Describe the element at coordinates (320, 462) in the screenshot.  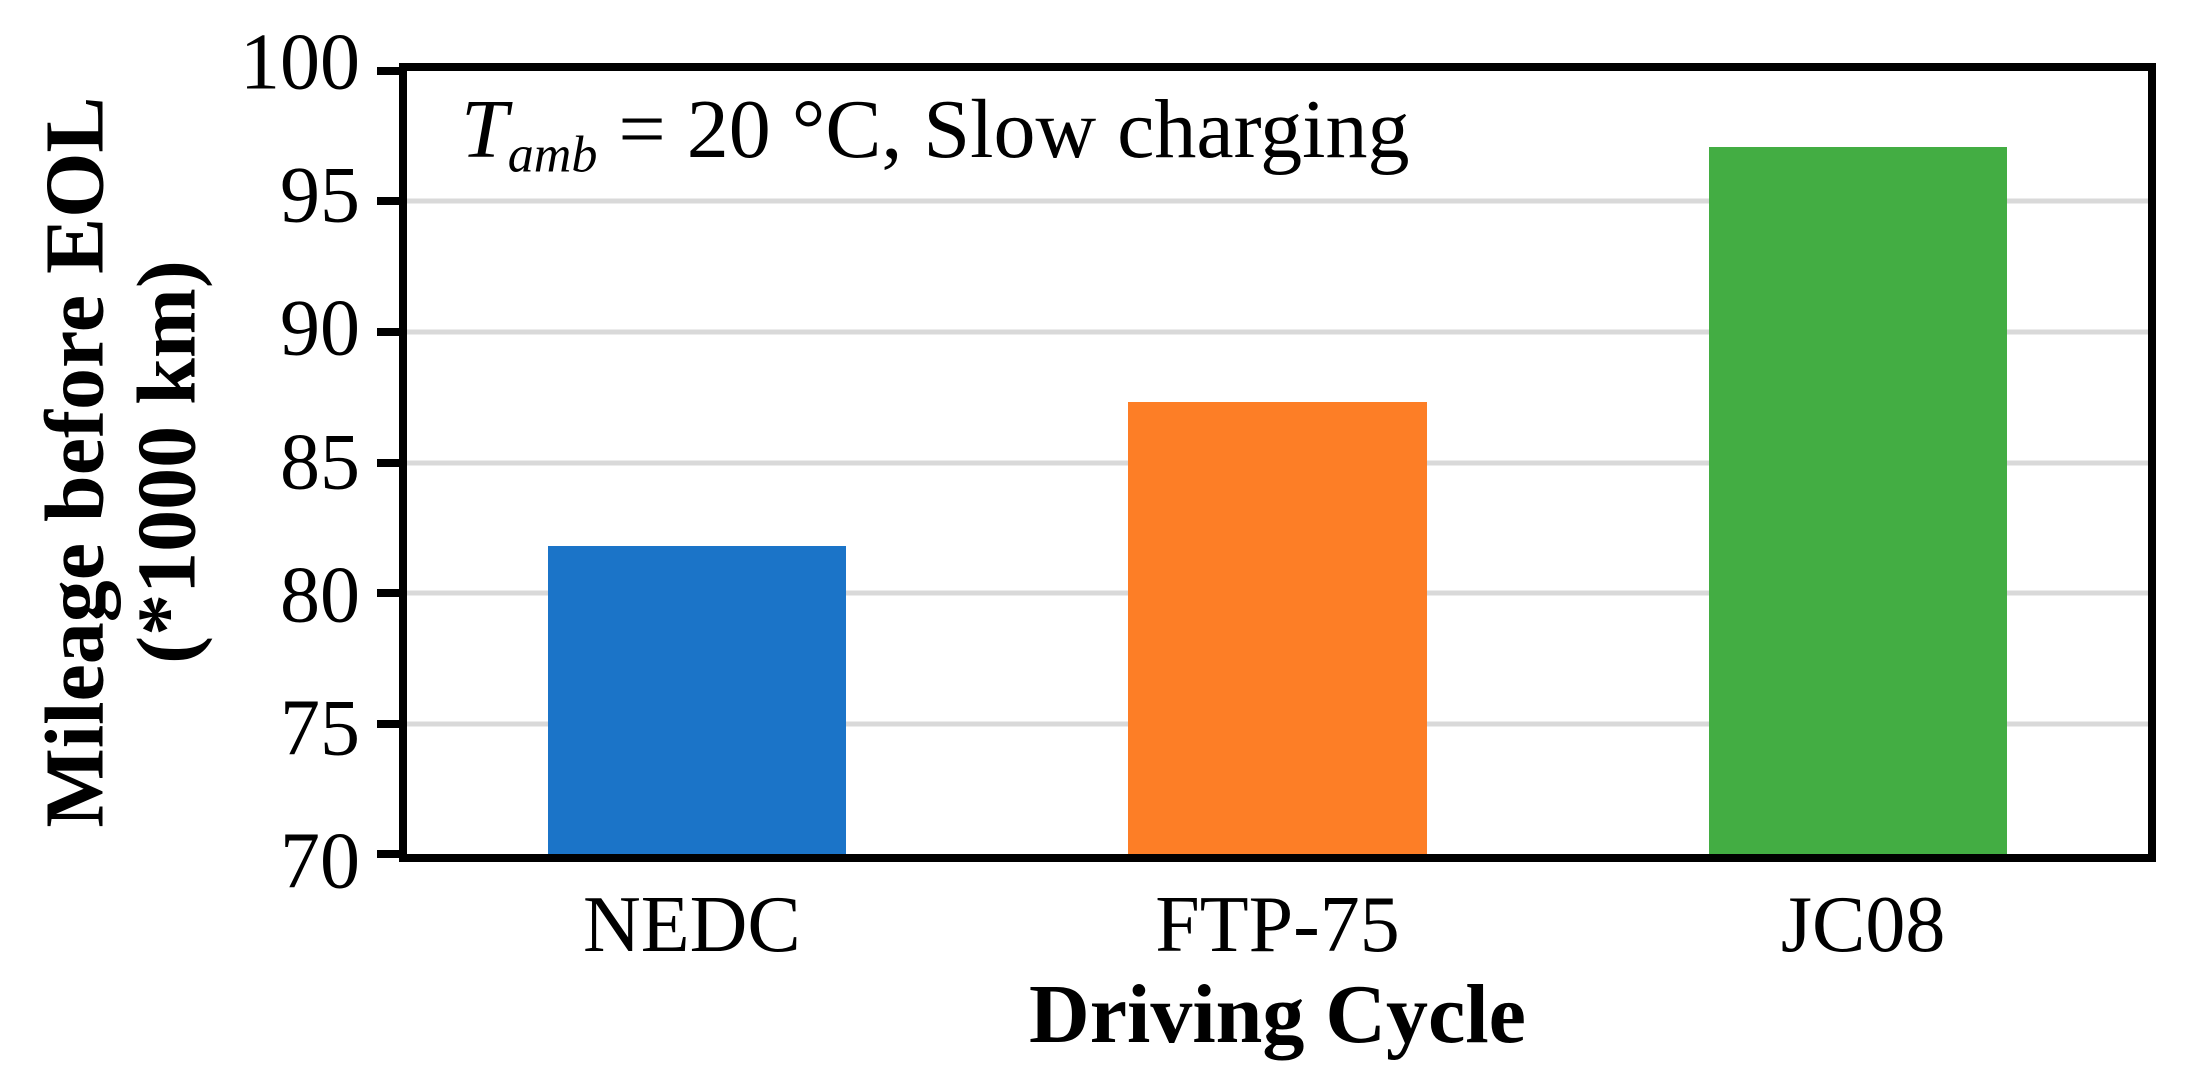
I see `y-tick-label-85: 85` at that location.